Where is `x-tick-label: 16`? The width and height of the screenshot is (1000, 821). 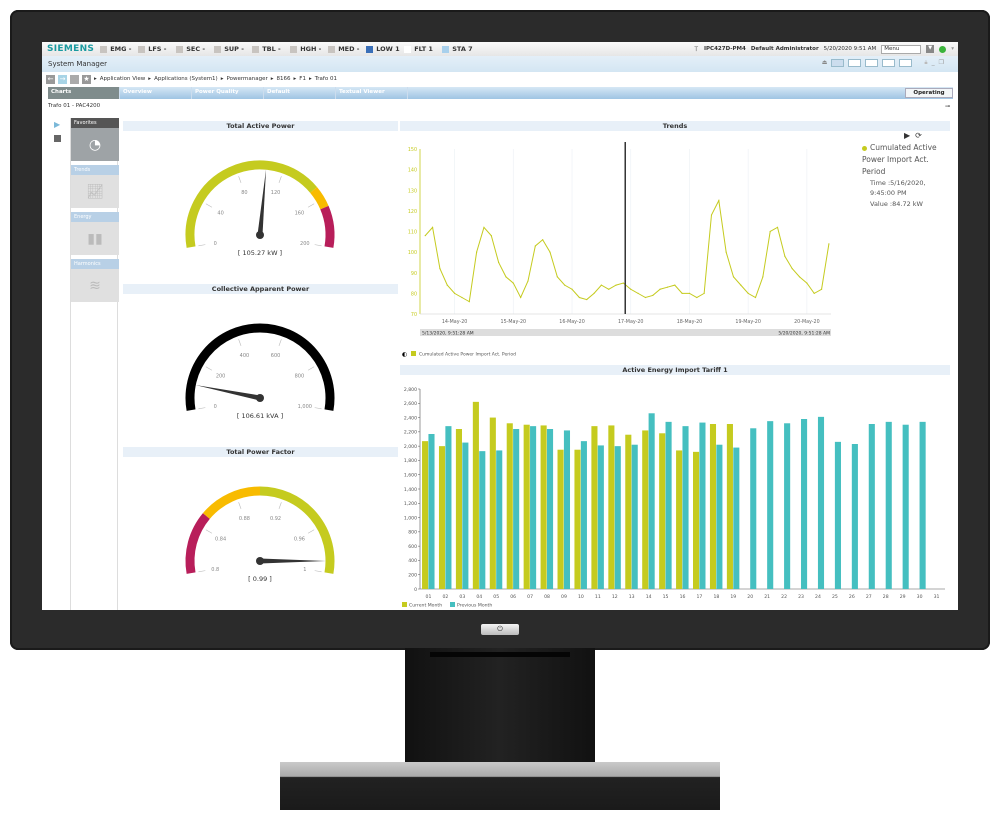 x-tick-label: 16 is located at coordinates (683, 597).